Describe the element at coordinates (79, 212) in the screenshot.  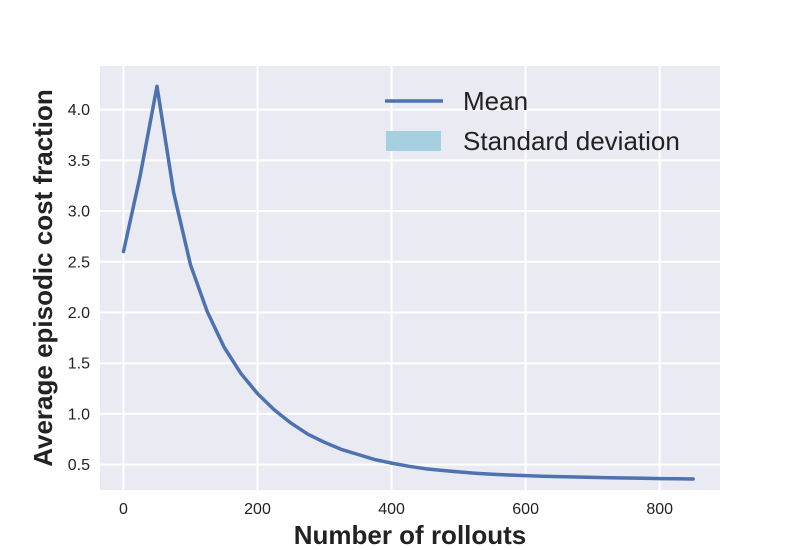
I see `y-tick-label: 3.0` at that location.